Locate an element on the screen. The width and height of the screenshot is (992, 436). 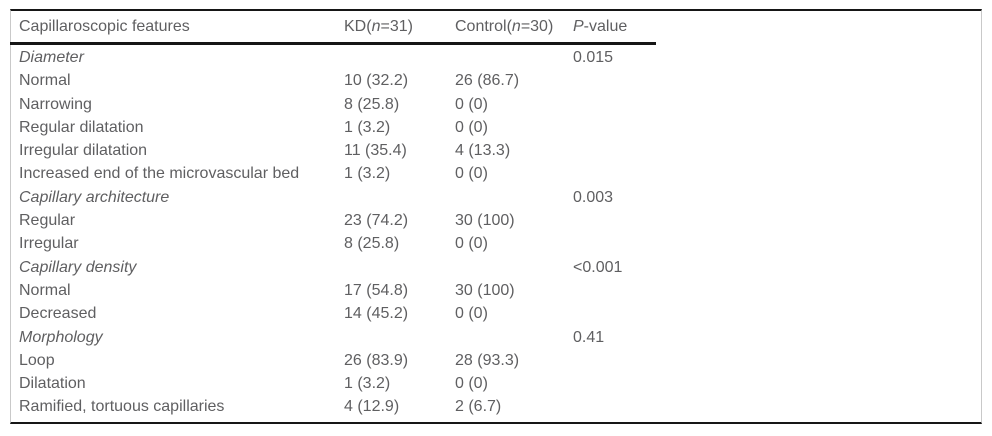
feature-cell: Ramified, tortuous capillaries is located at coordinates (122, 407).